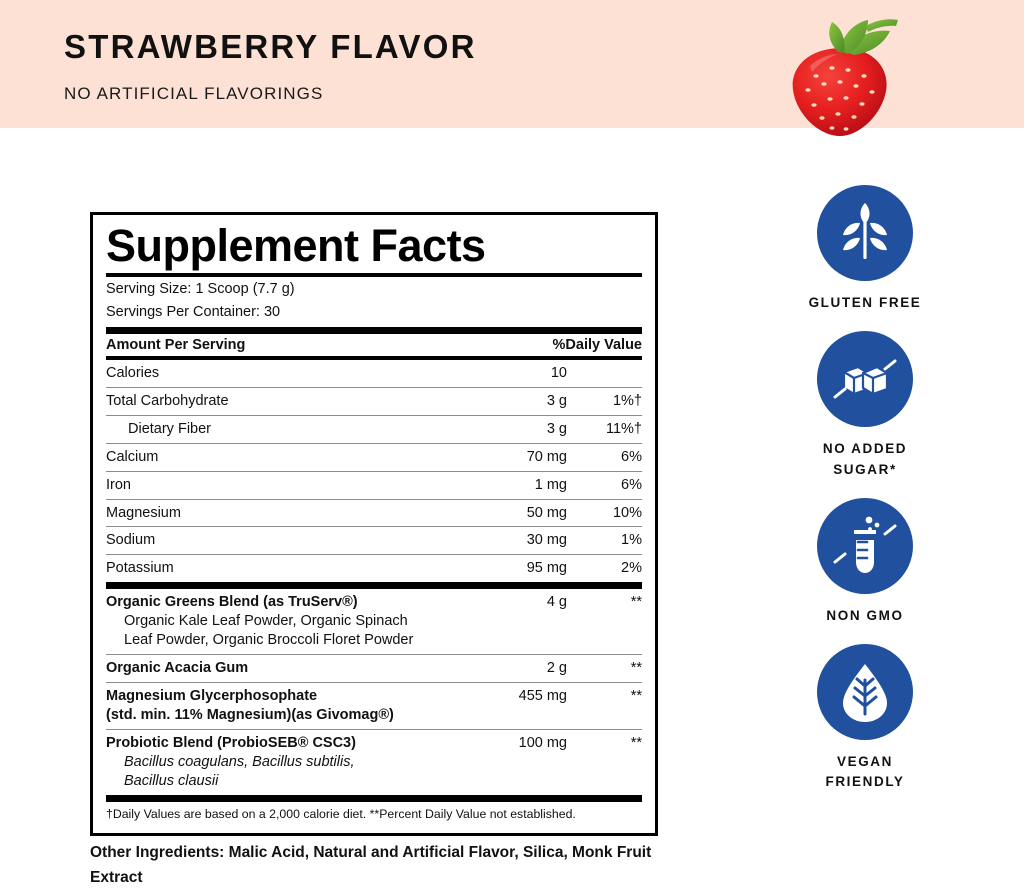 This screenshot has height=890, width=1024. I want to click on banner-subtitle: NO ARTIFICIAL FLAVORINGS, so click(194, 93).